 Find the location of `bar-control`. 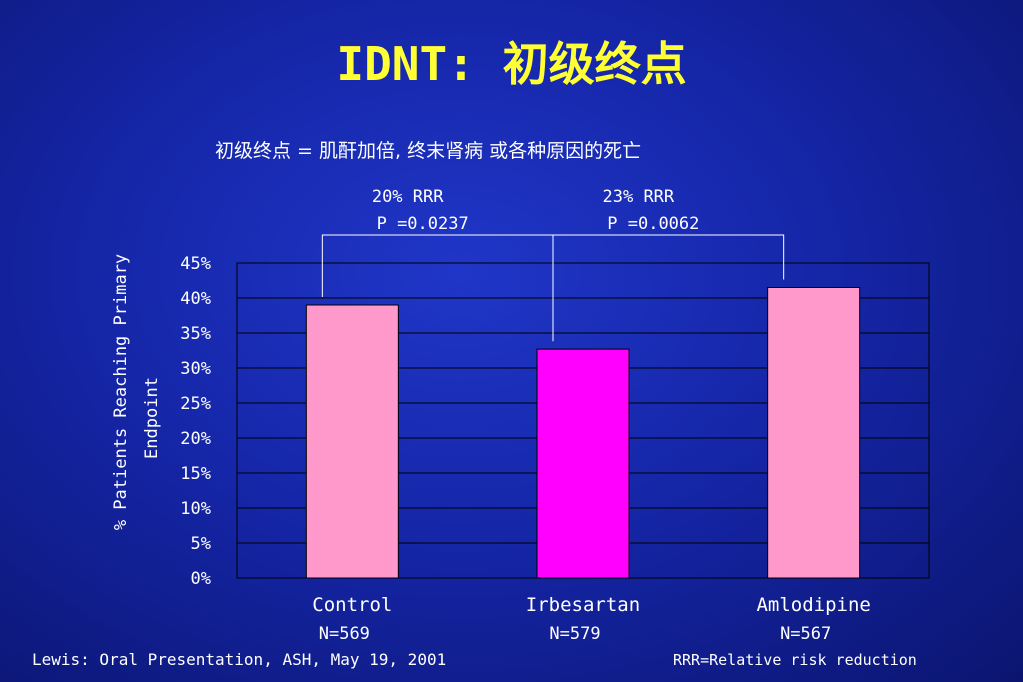

bar-control is located at coordinates (352, 441).